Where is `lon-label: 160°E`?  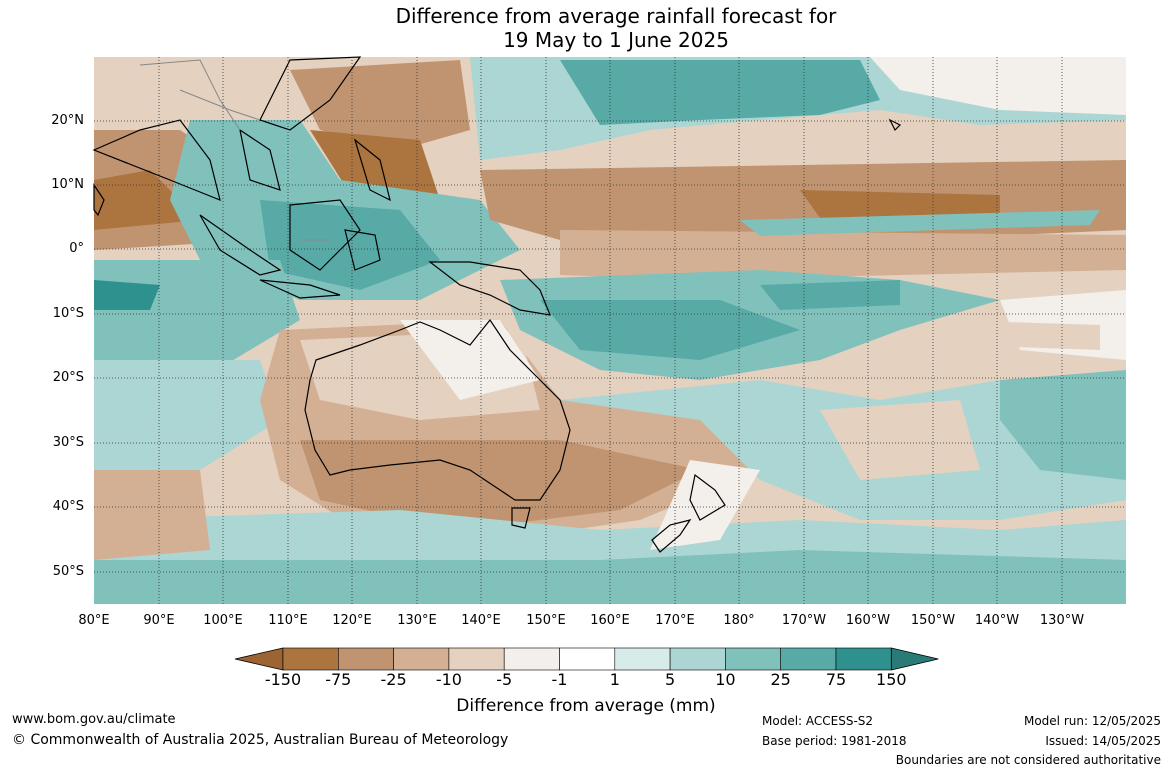
lon-label: 160°E is located at coordinates (610, 620).